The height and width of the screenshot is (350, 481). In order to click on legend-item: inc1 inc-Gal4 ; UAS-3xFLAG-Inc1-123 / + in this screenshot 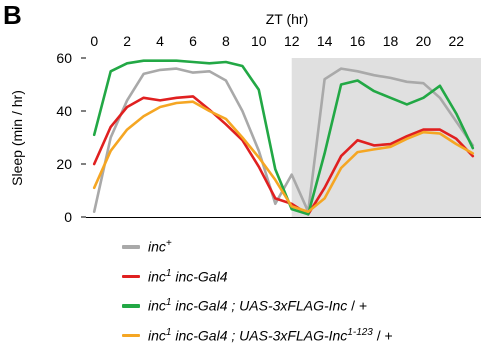, I will do `click(257, 335)`.